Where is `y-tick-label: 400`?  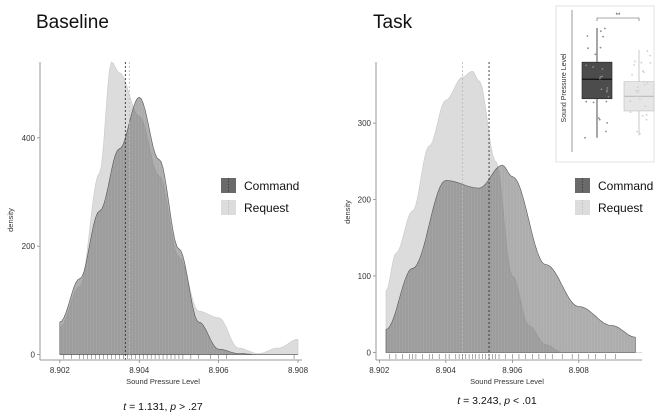
y-tick-label: 400 is located at coordinates (29, 138).